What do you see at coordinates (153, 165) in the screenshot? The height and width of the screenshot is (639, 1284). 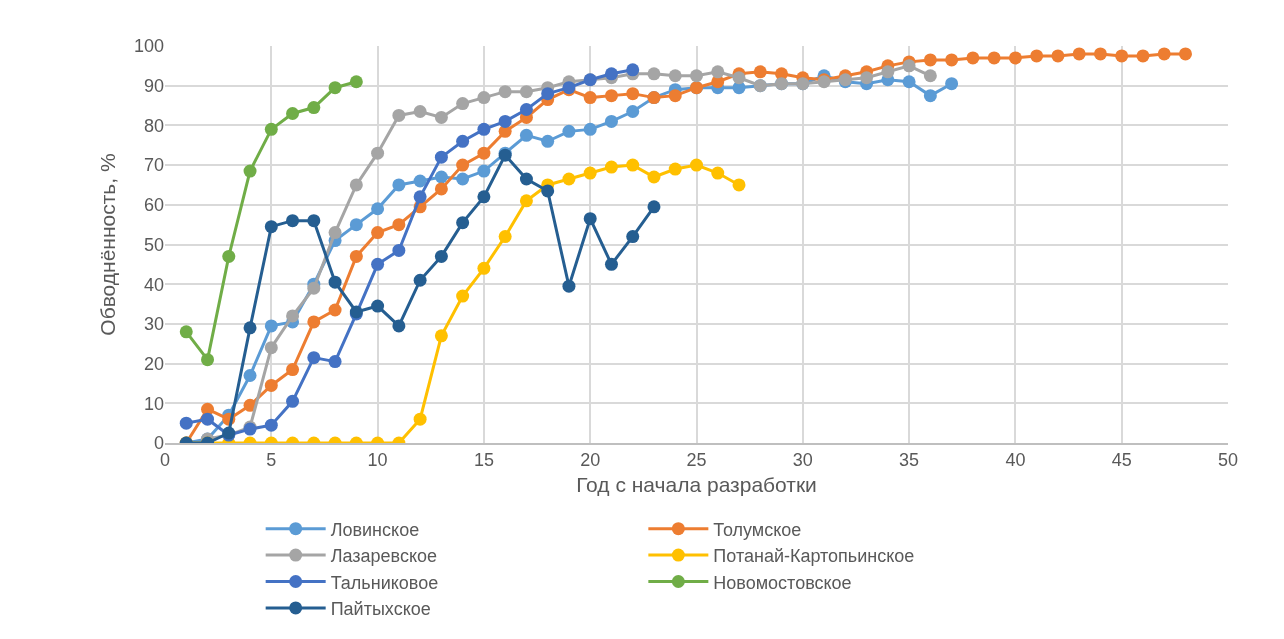 I see `y-tick-label: 70` at bounding box center [153, 165].